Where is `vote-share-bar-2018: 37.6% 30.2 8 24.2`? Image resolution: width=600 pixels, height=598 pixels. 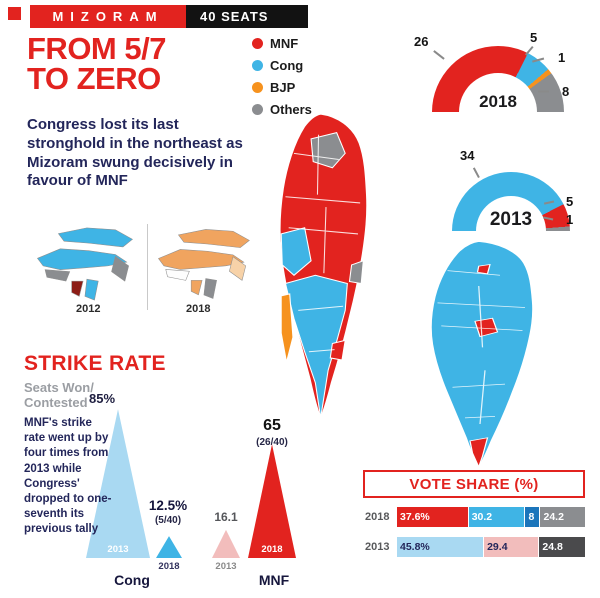 vote-share-bar-2018: 37.6% 30.2 8 24.2 is located at coordinates (491, 517).